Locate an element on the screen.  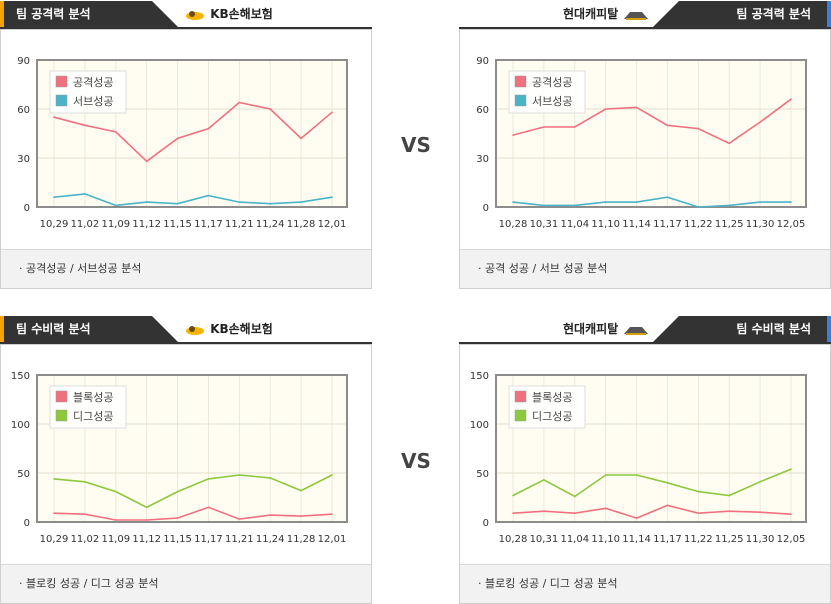
team-name: KB손해보험 is located at coordinates (228, 13).